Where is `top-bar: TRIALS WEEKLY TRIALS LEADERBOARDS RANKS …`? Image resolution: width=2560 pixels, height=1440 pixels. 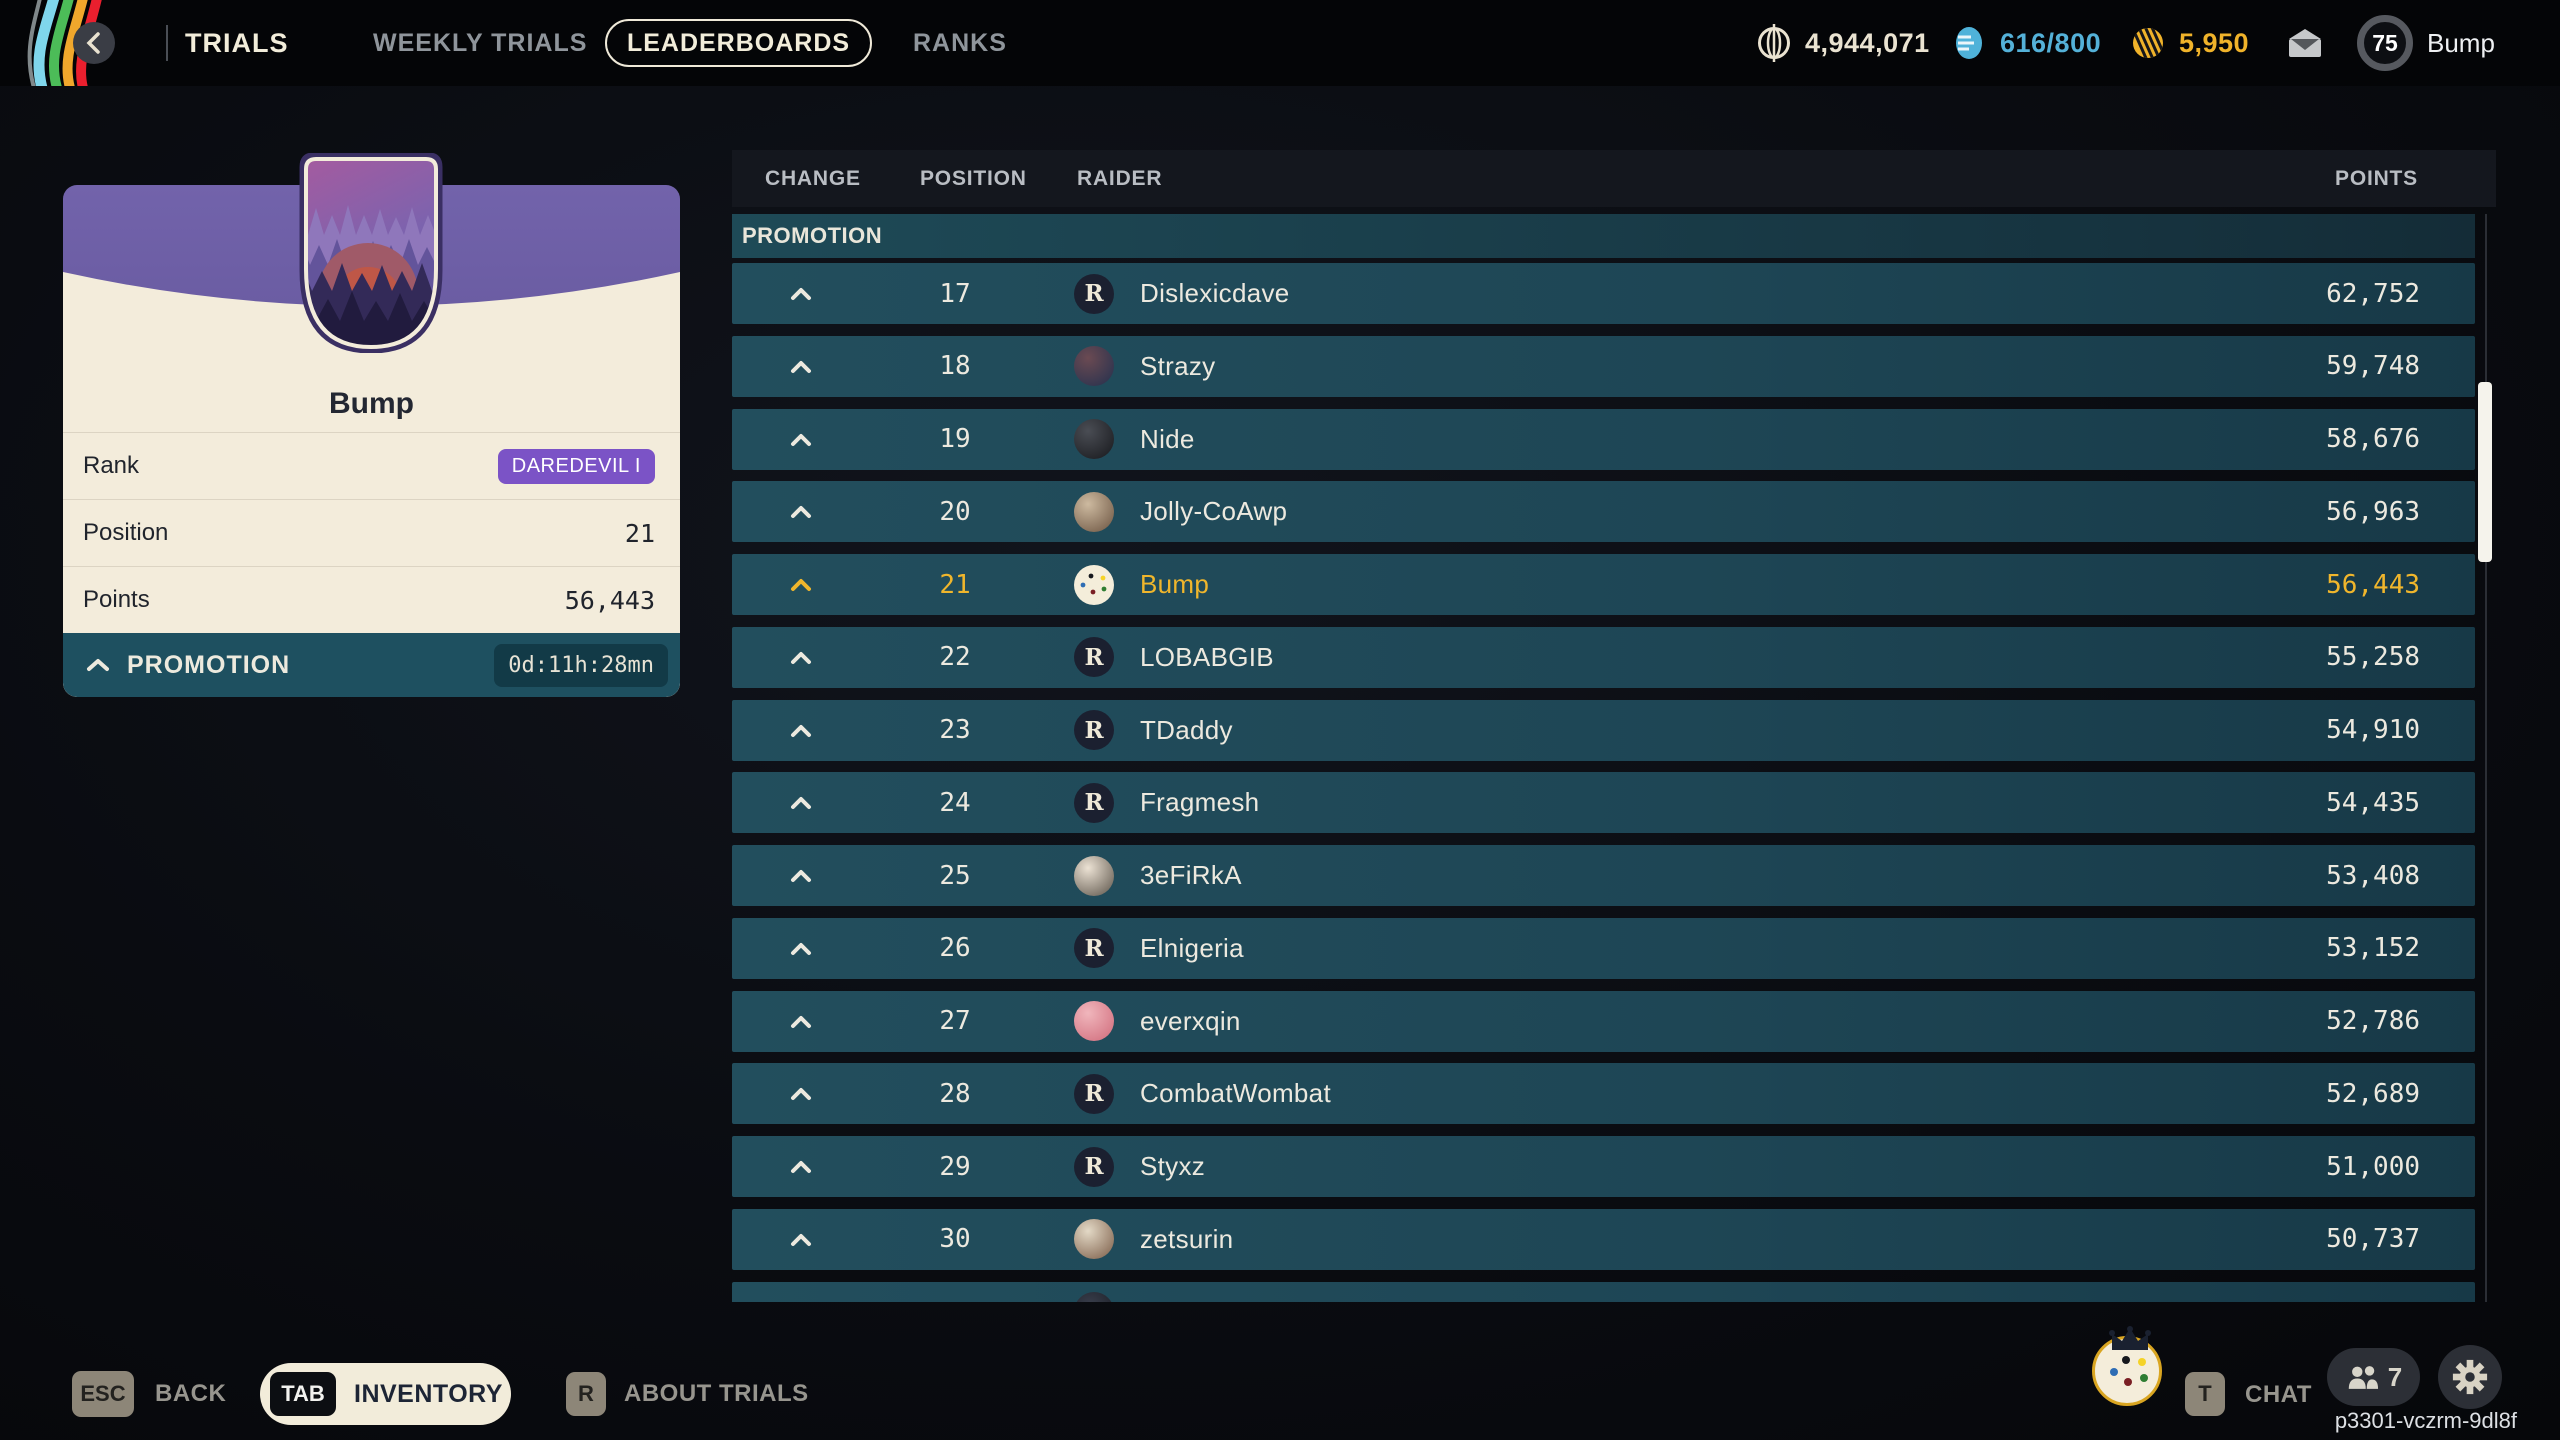
top-bar: TRIALS WEEKLY TRIALS LEADERBOARDS RANKS … is located at coordinates (1280, 43).